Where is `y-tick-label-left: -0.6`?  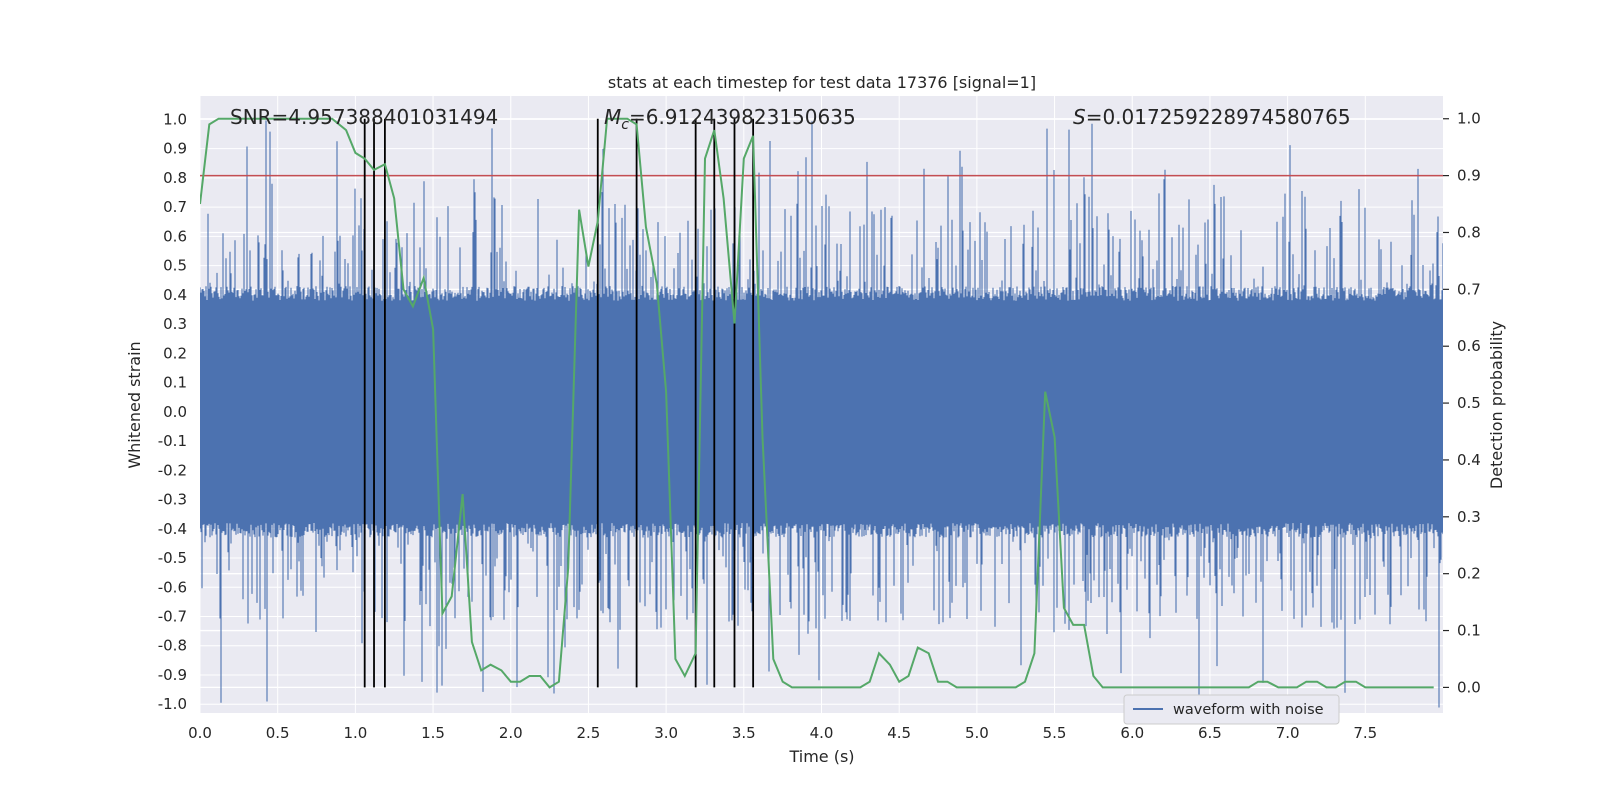 y-tick-label-left: -0.6 is located at coordinates (172, 587).